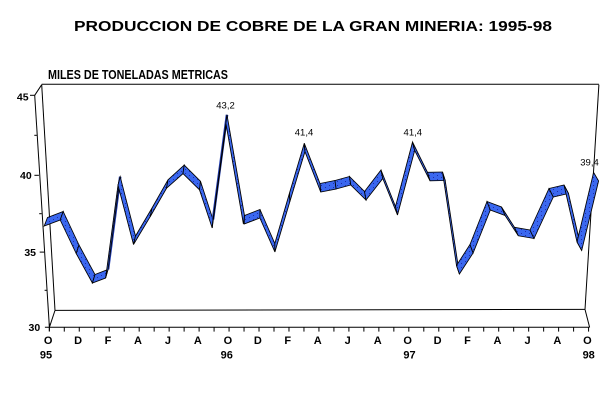 This screenshot has height=407, width=613. What do you see at coordinates (225, 105) in the screenshot?
I see `svg-text: 43,2` at bounding box center [225, 105].